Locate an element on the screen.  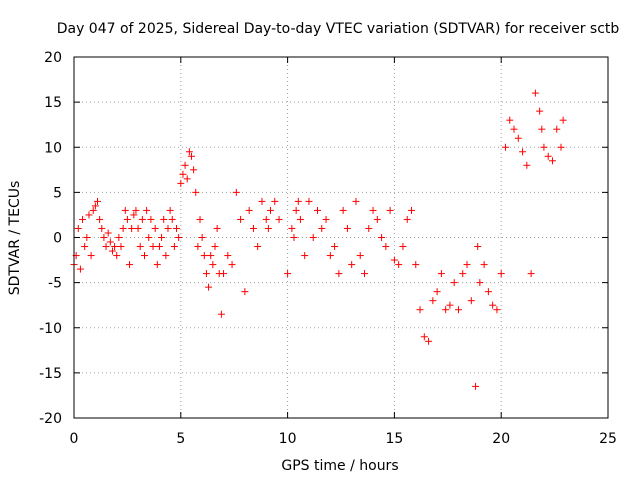
y-tick-label: -20 is located at coordinates (50, 419).